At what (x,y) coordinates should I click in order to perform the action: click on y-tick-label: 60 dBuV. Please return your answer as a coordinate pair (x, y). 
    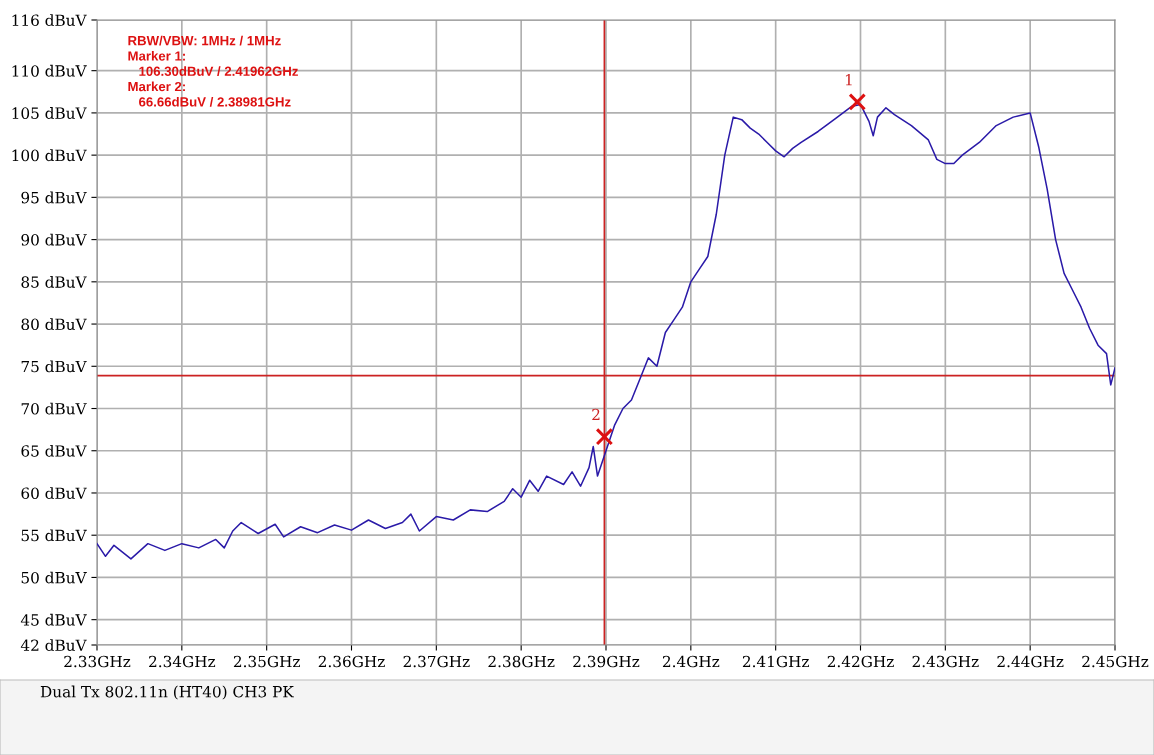
    Looking at the image, I should click on (54, 493).